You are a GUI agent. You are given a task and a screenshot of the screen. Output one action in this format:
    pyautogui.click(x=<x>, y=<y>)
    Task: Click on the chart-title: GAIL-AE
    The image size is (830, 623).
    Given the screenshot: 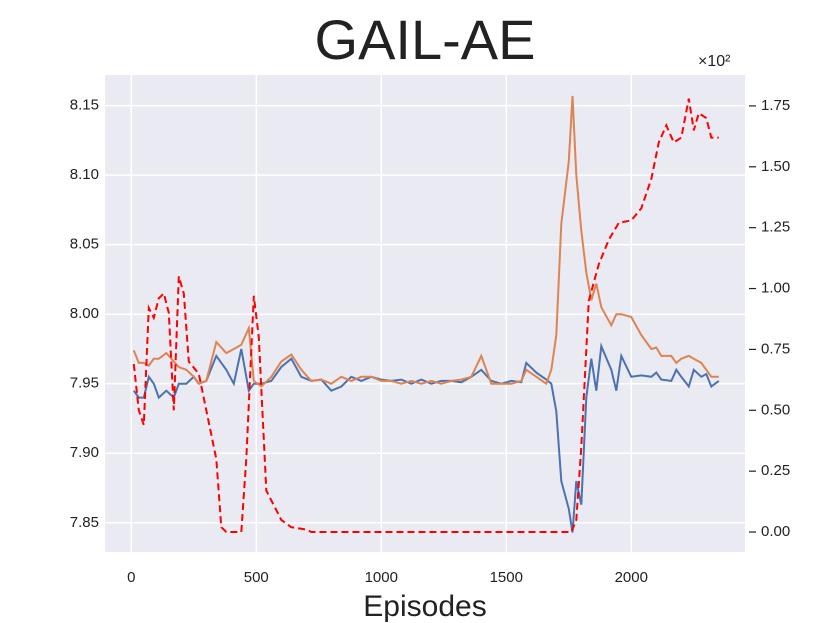 What is the action you would take?
    pyautogui.click(x=425, y=39)
    